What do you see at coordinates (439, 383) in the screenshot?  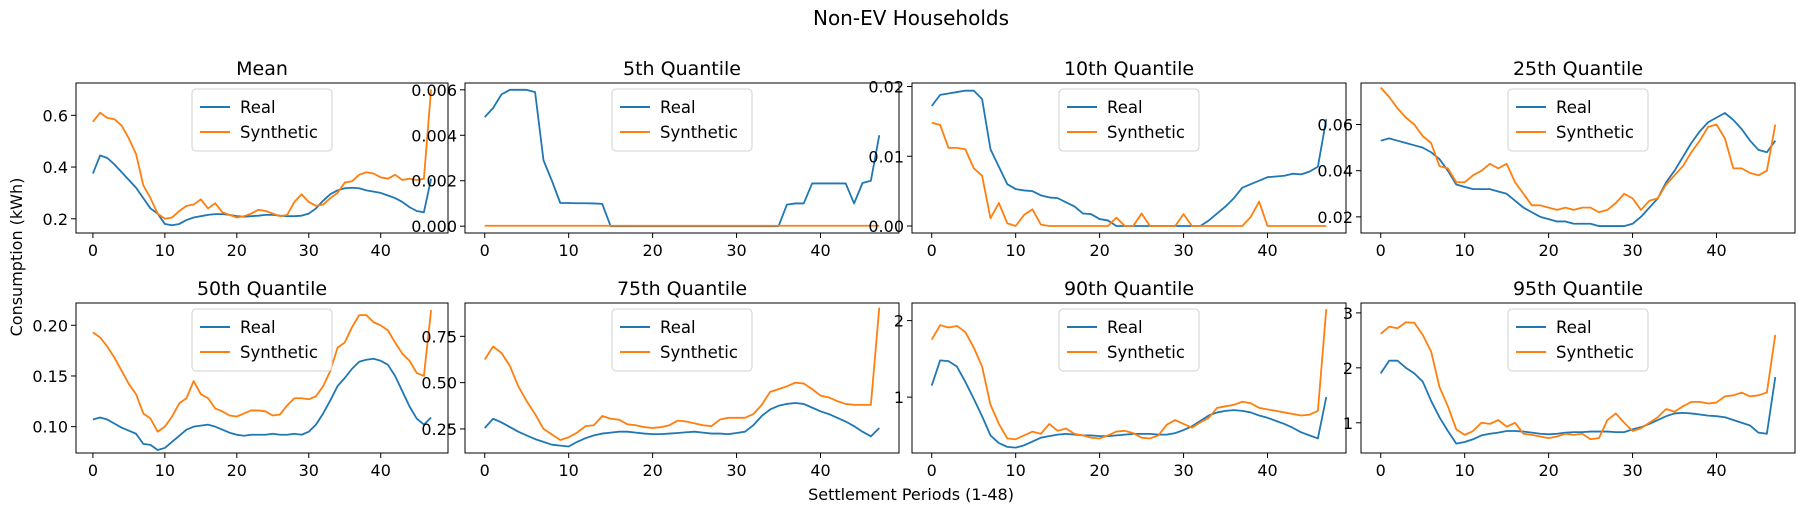 I see `y-tick-label: 0.50` at bounding box center [439, 383].